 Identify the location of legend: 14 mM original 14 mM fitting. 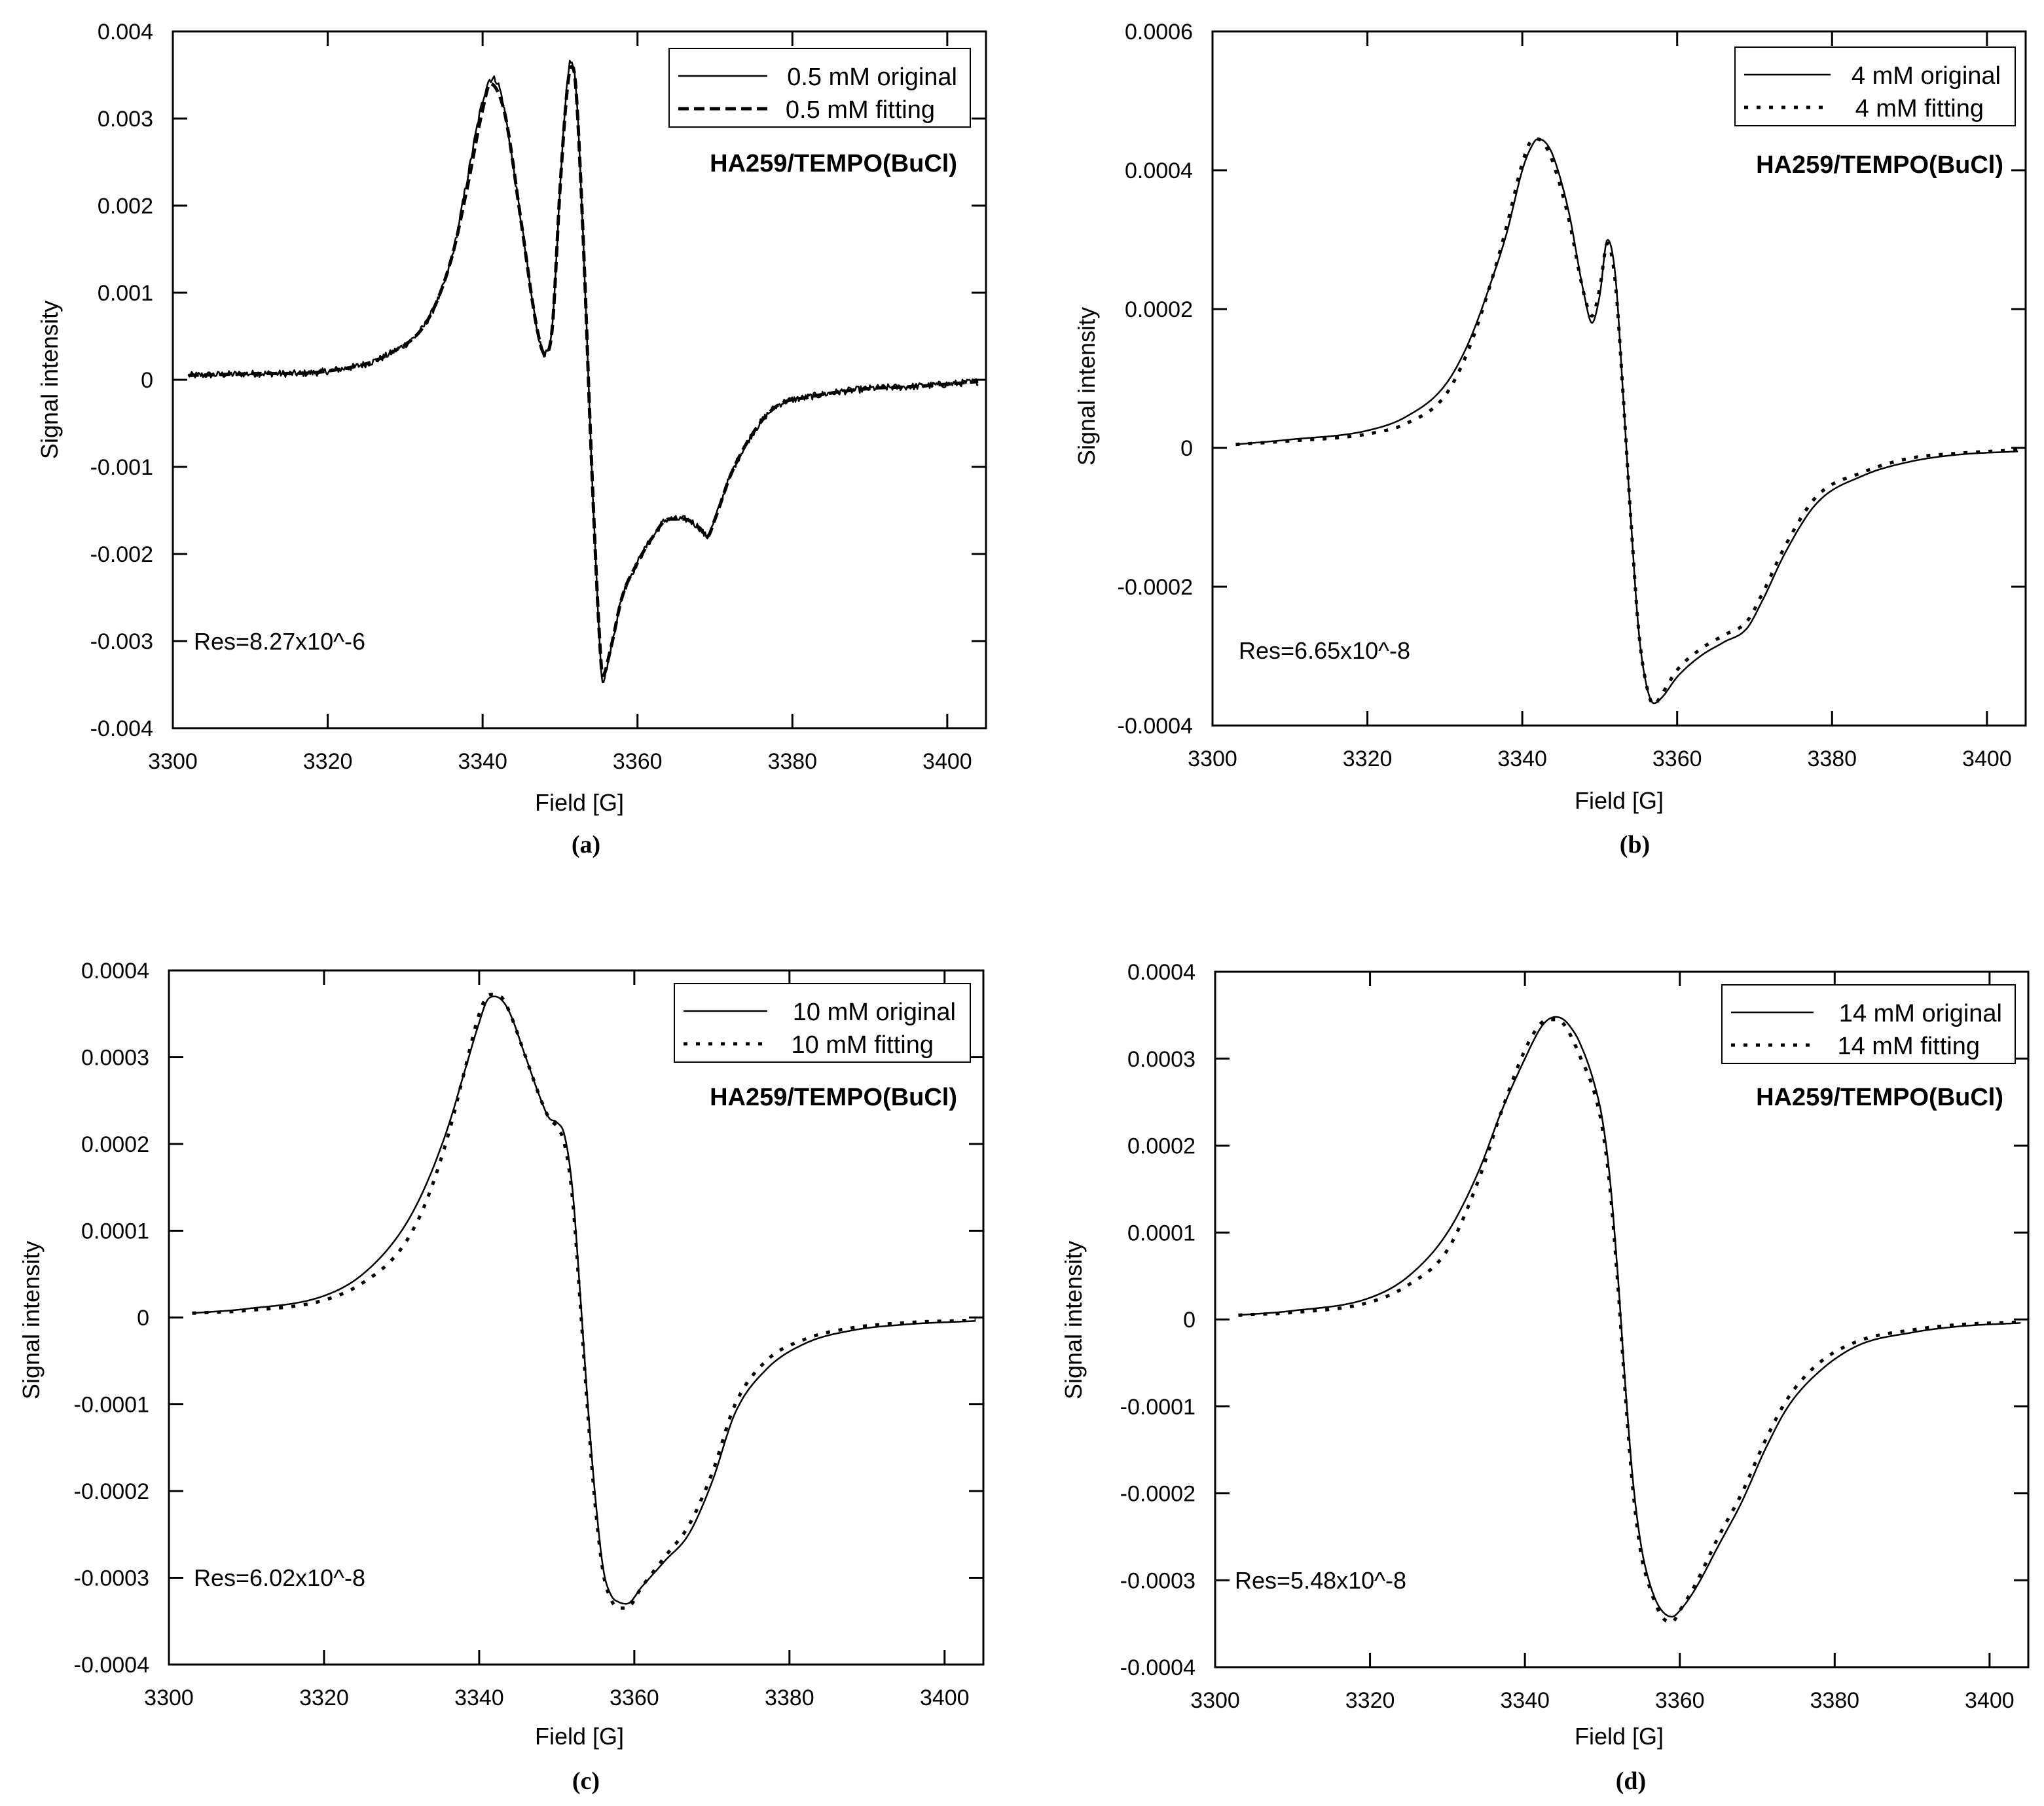
(1869, 1024).